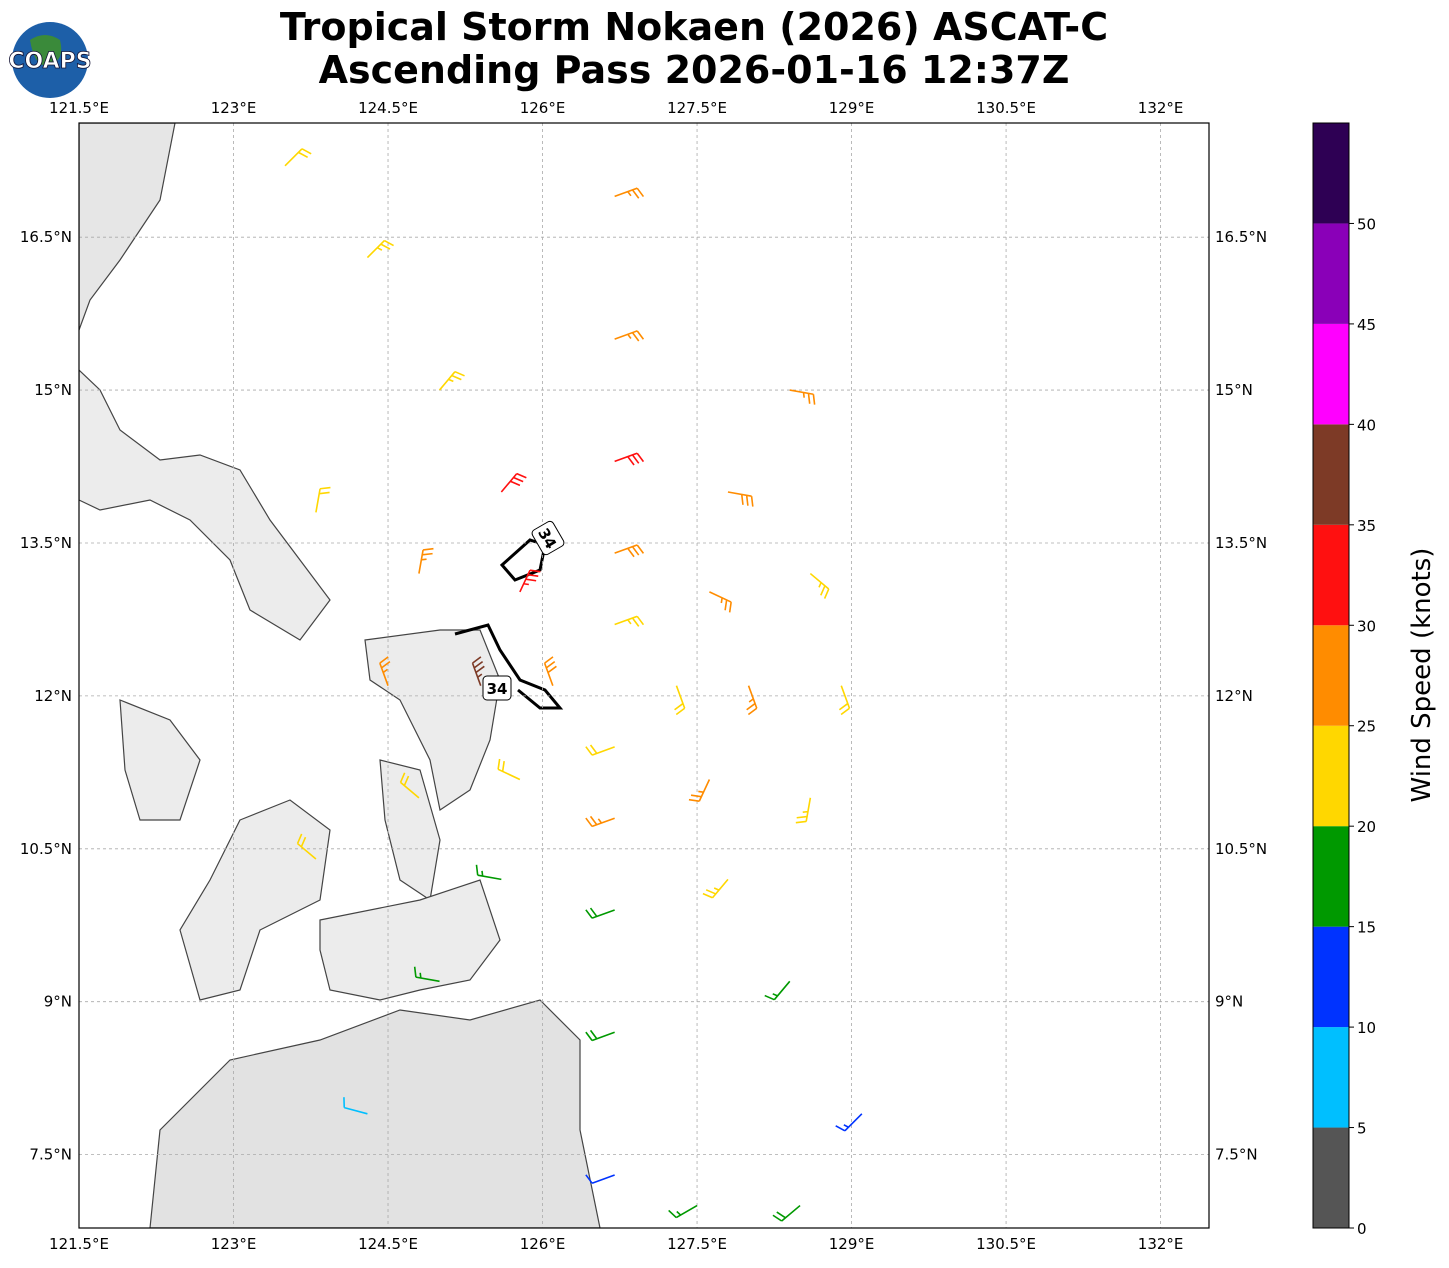 This screenshot has width=1449, height=1268. Describe the element at coordinates (509, 666) in the screenshot. I see `contour` at that location.